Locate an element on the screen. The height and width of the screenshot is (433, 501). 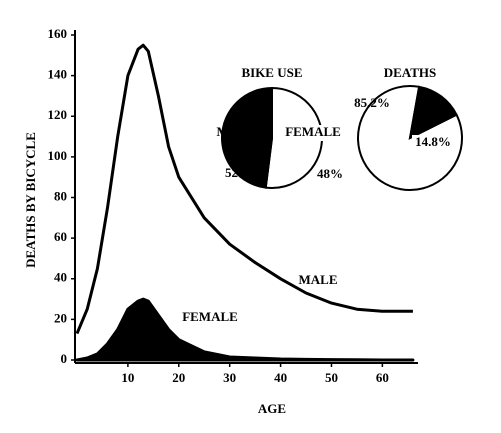
x-tick-label: 50 is located at coordinates (331, 377).